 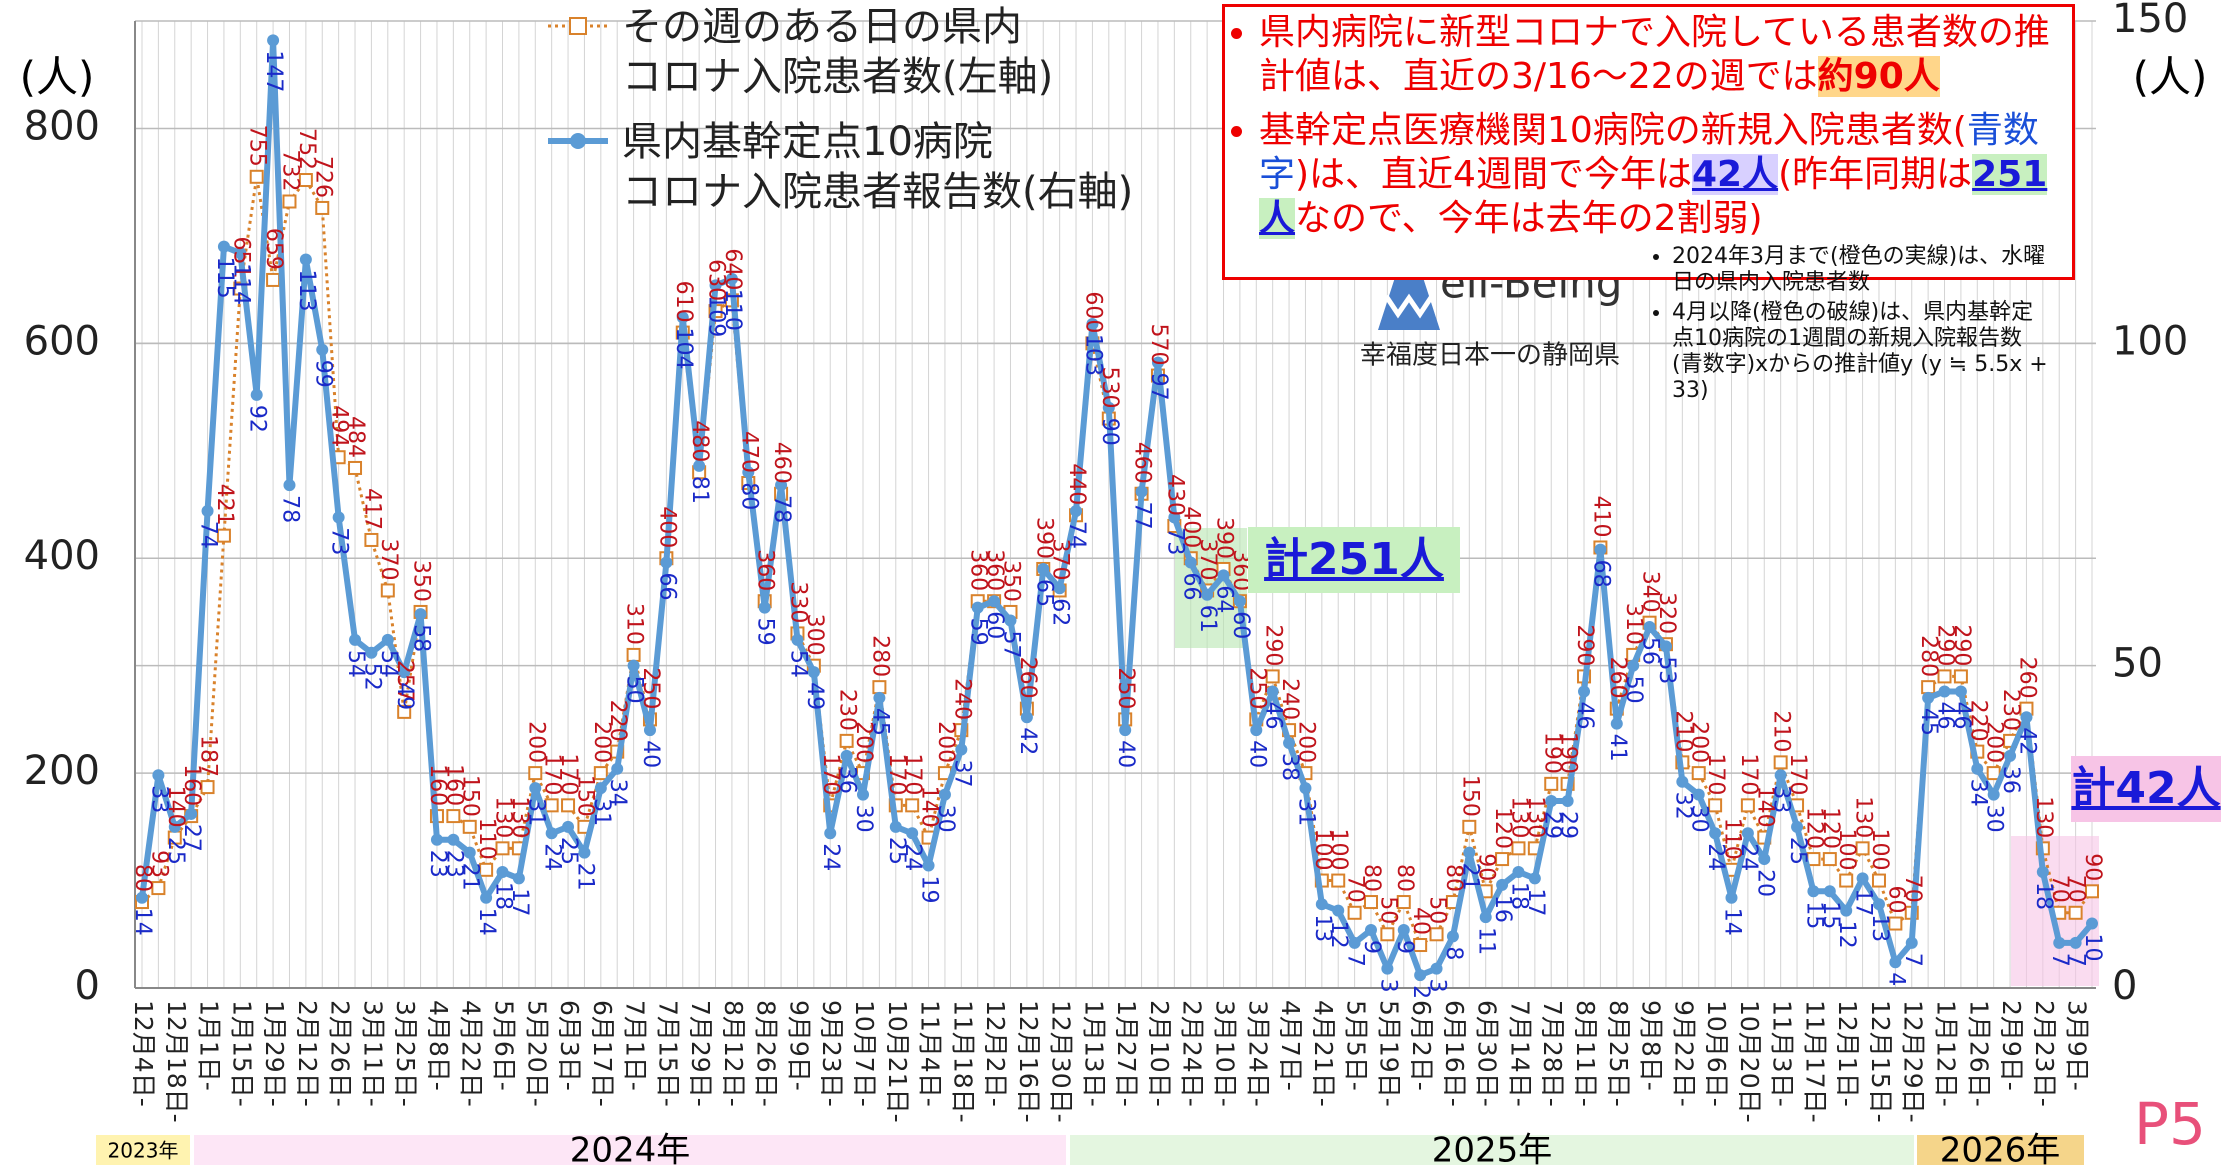 What do you see at coordinates (733, 1053) in the screenshot?
I see `x-tick-label: 8月12日-` at bounding box center [733, 1053].